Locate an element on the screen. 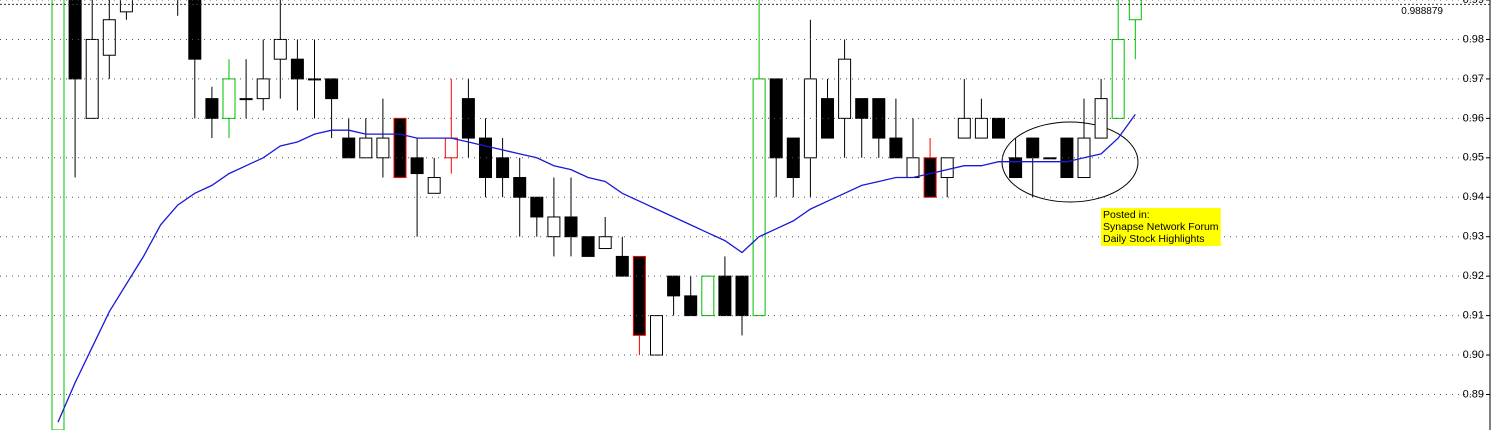  annotation-line: Daily Stock Highlights is located at coordinates (1154, 239).